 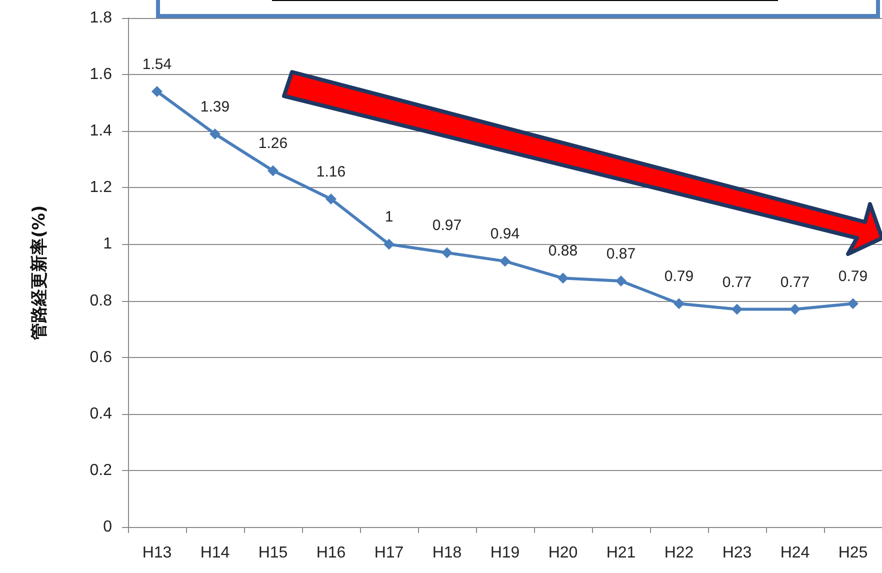 What do you see at coordinates (331, 553) in the screenshot?
I see `x-tick-label: H16` at bounding box center [331, 553].